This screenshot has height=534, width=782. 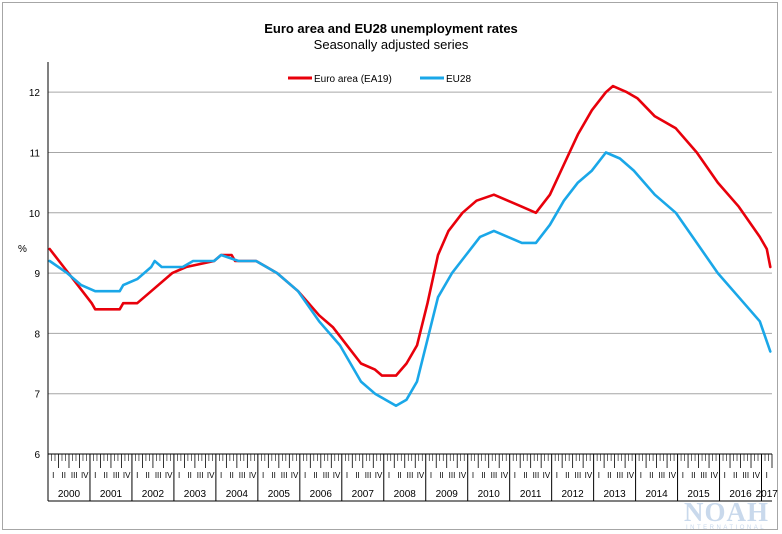 I want to click on year-label-2001: 2001, so click(x=111, y=494).